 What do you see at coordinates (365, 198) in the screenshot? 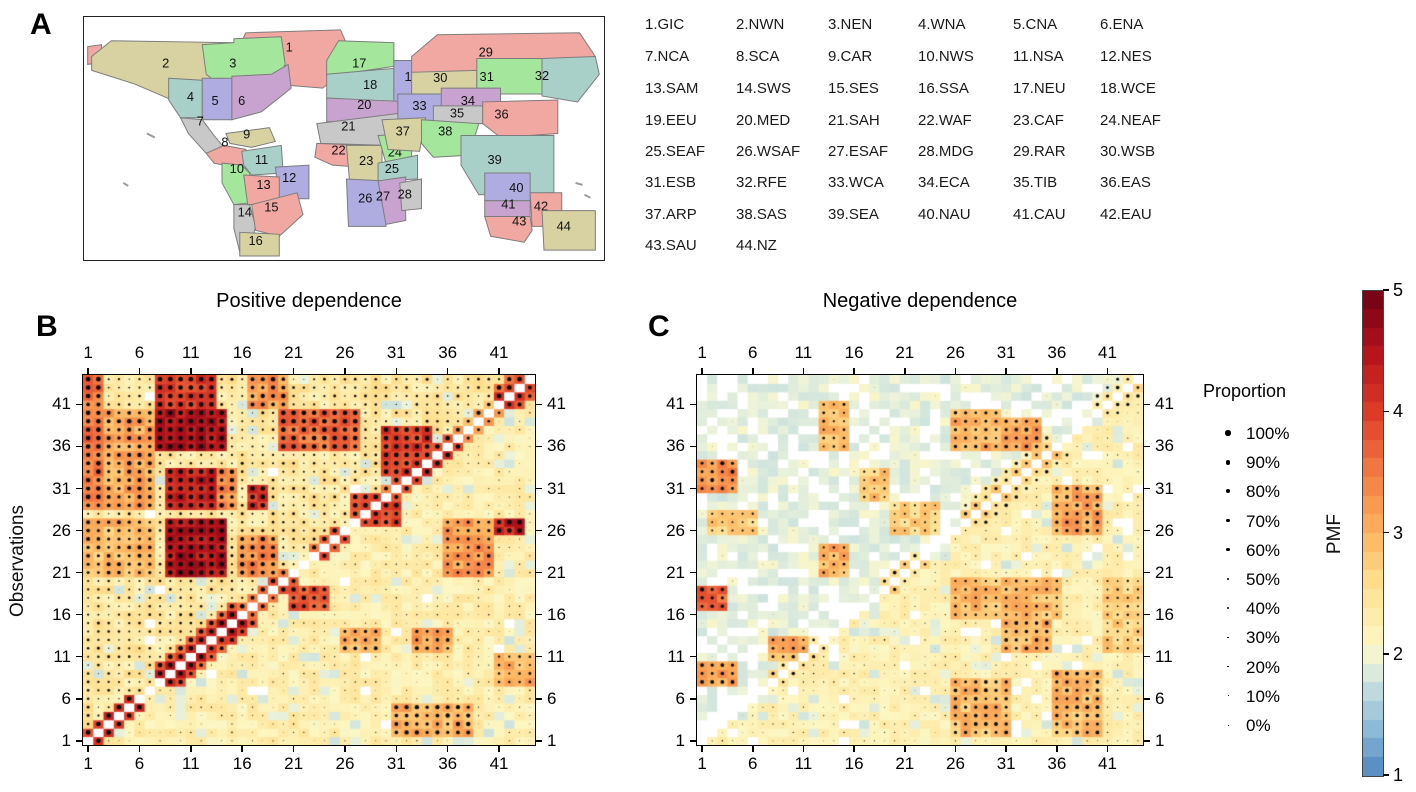
I see `map-region-number-26: 26` at bounding box center [365, 198].